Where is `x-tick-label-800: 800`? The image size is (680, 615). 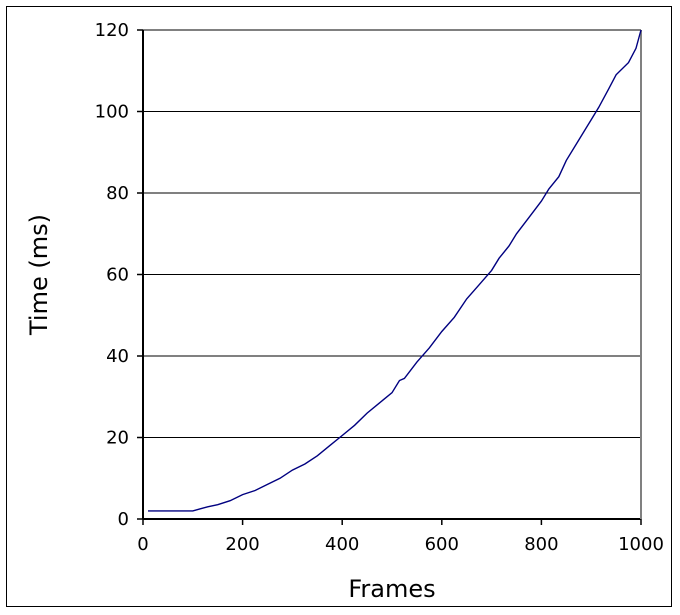
x-tick-label-800: 800 is located at coordinates (541, 544).